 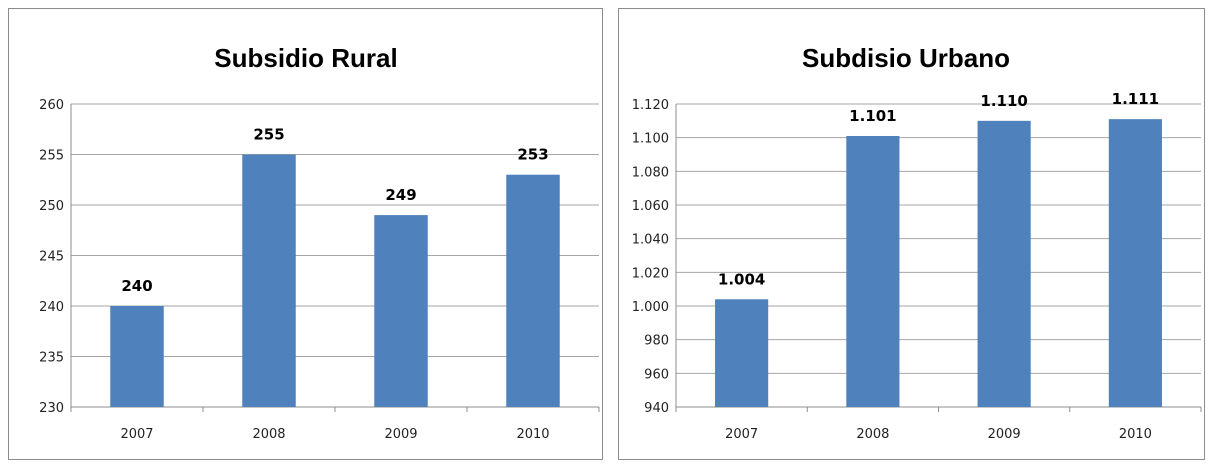 What do you see at coordinates (872, 116) in the screenshot?
I see `data-label: 1.101` at bounding box center [872, 116].